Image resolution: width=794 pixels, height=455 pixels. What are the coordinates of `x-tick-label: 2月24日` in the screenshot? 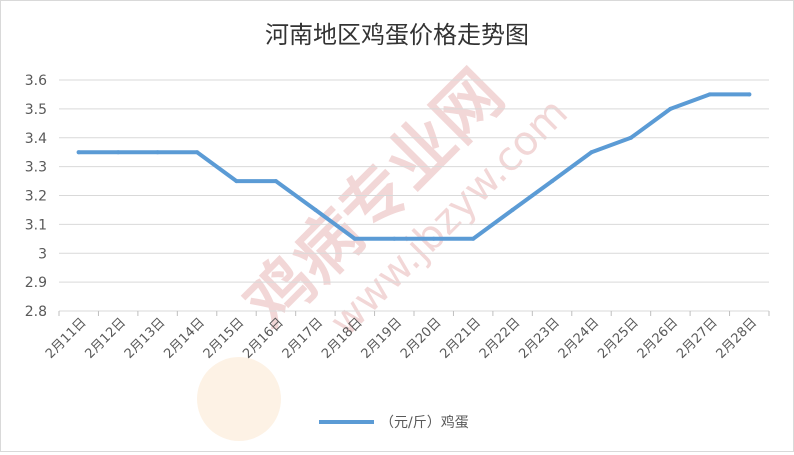 It's located at (579, 338).